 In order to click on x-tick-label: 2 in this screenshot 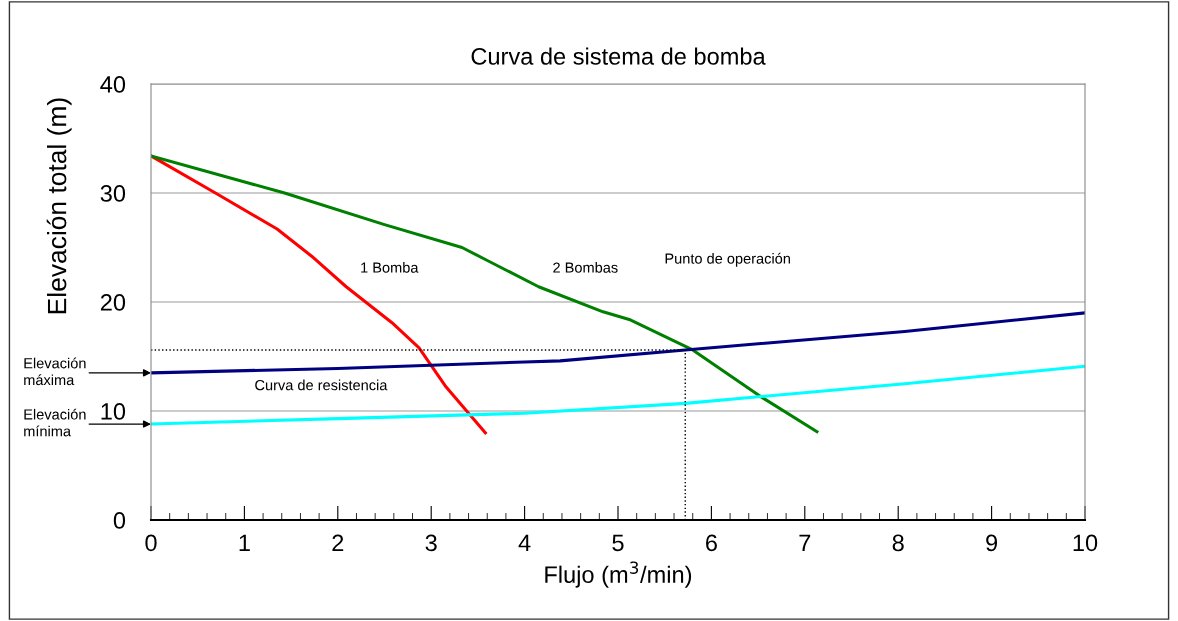, I will do `click(338, 542)`.